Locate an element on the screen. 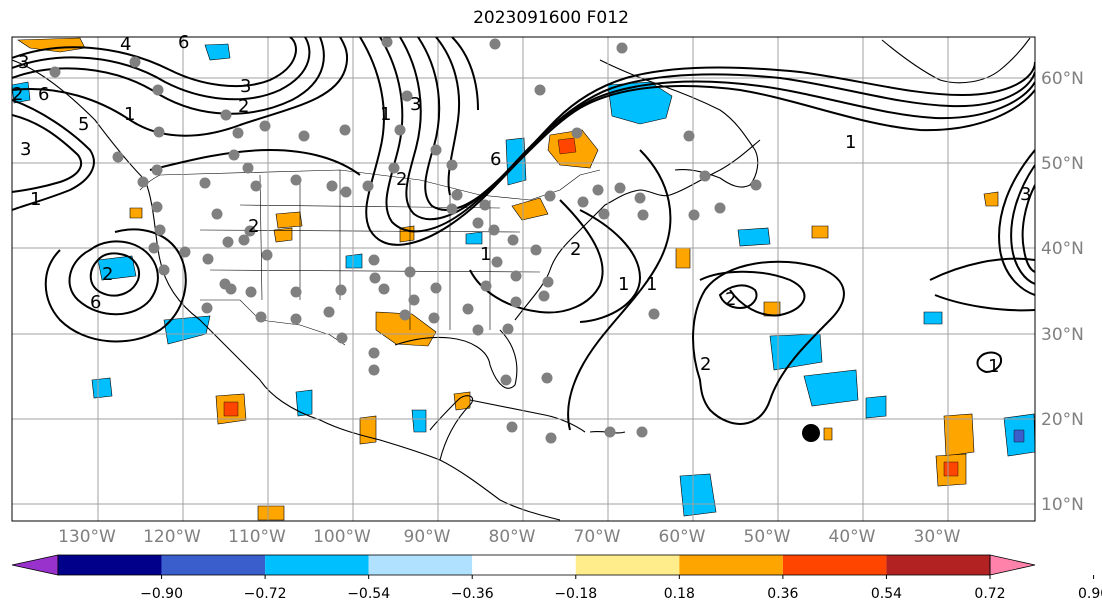  colorbar-tick-label: 0.36 is located at coordinates (782, 594).